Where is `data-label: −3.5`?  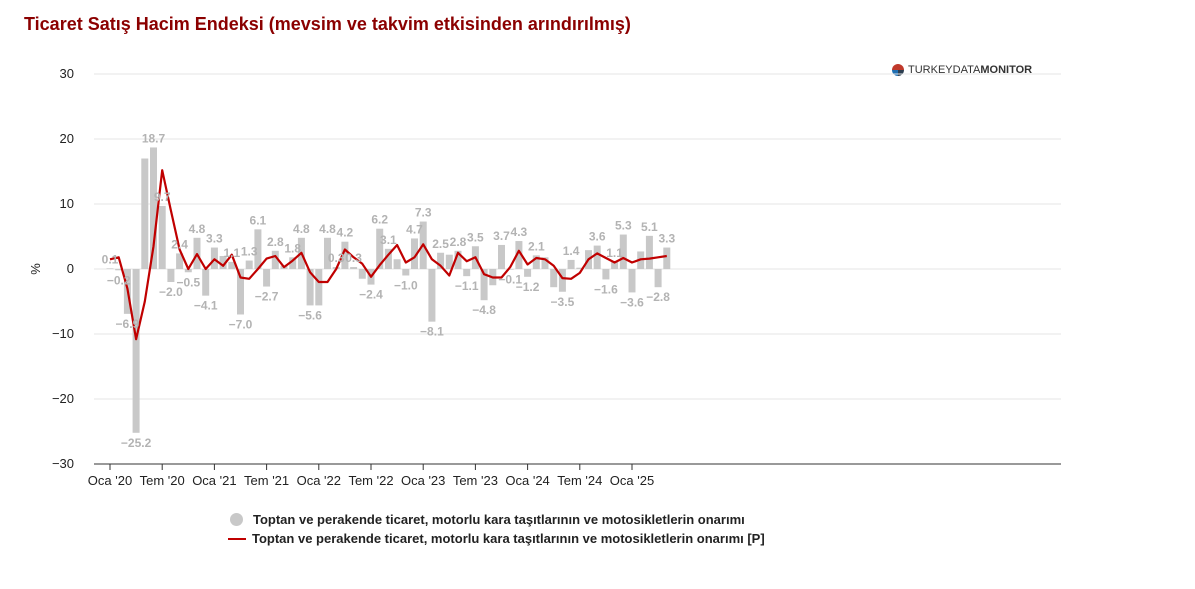 data-label: −3.5 is located at coordinates (563, 302).